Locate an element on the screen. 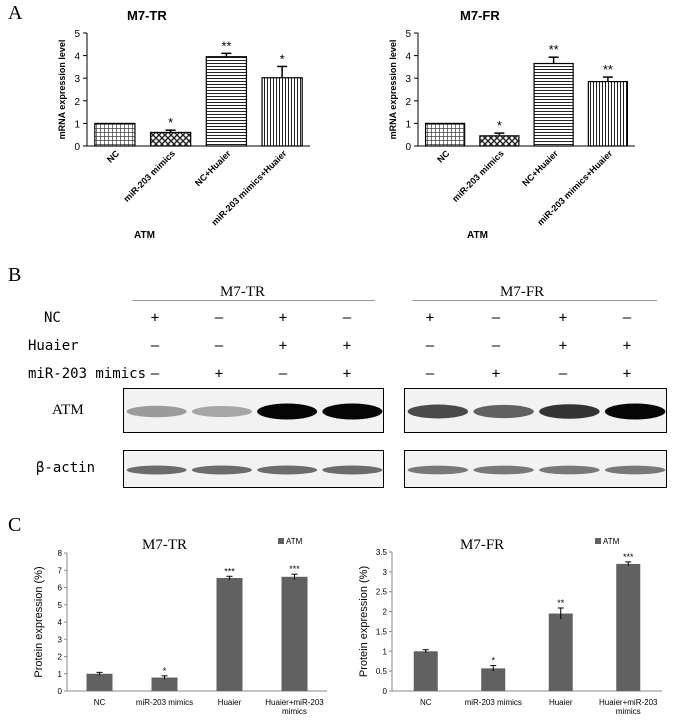 Image resolution: width=675 pixels, height=727 pixels. actin-blot-left is located at coordinates (253, 469).